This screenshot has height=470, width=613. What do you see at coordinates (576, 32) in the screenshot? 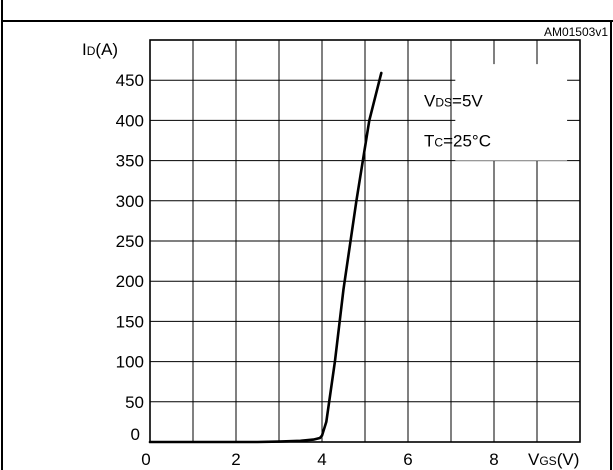
I see `figure-code: AM01503v1` at bounding box center [576, 32].